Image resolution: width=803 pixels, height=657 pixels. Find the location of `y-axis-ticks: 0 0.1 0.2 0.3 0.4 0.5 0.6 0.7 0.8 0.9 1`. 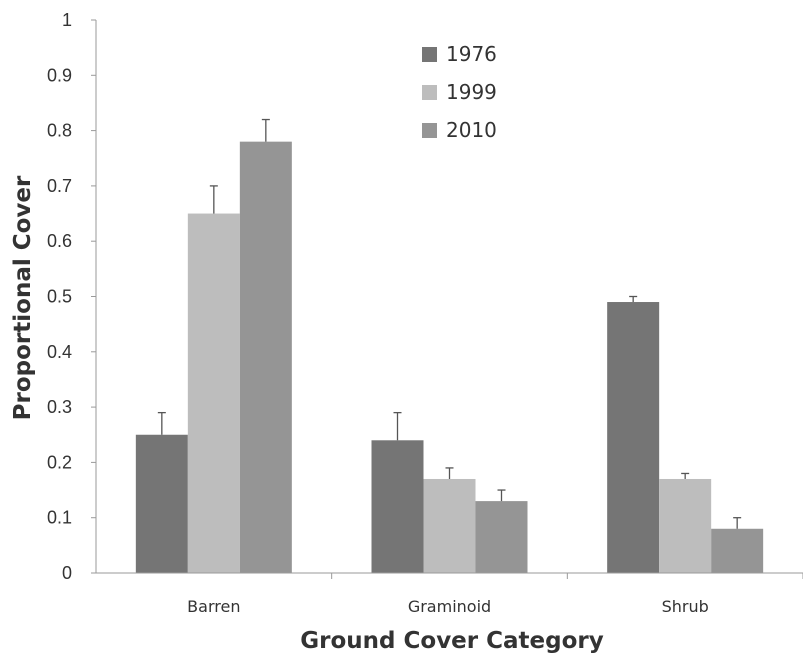

y-axis-ticks: 0 0.1 0.2 0.3 0.4 0.5 0.6 0.7 0.8 0.9 1 is located at coordinates (71, 296).